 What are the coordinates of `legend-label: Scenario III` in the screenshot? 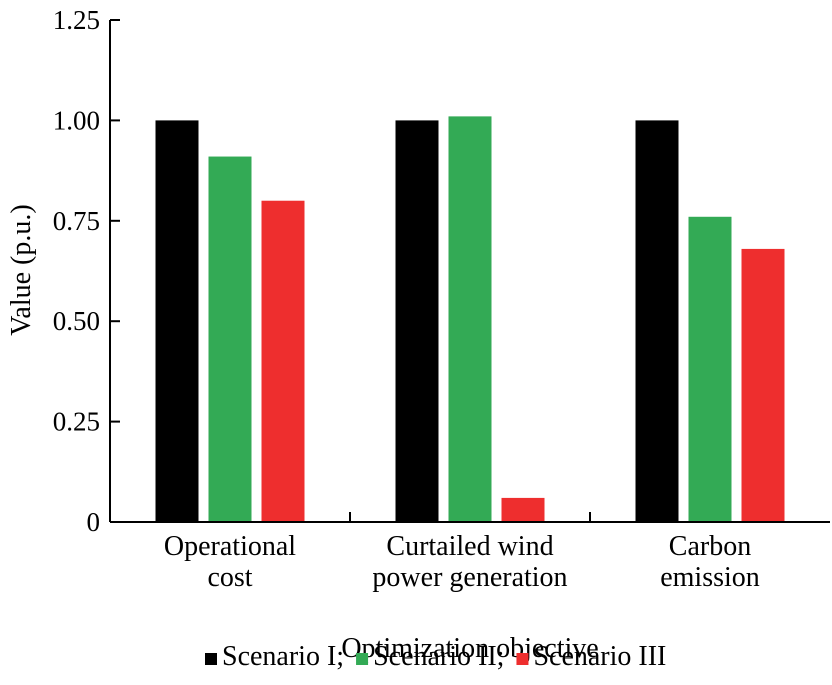 It's located at (599, 656).